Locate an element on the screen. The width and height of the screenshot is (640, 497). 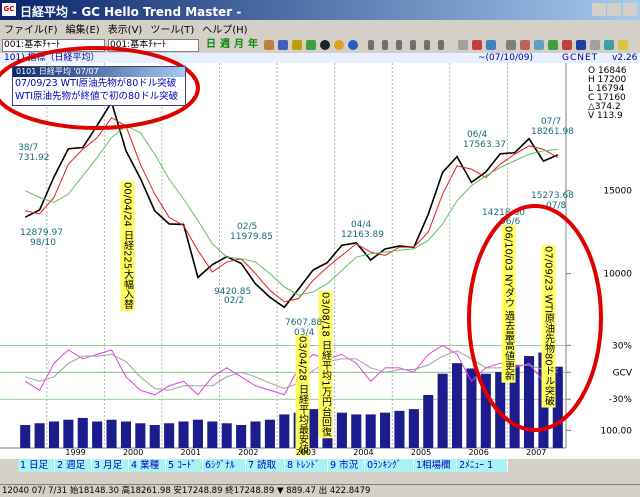
price-label: 98/10 is located at coordinates (43, 243).